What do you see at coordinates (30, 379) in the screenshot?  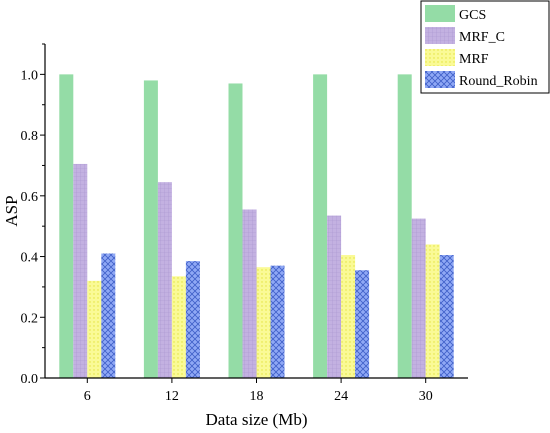 I see `y-tick-label: 0.0` at bounding box center [30, 379].